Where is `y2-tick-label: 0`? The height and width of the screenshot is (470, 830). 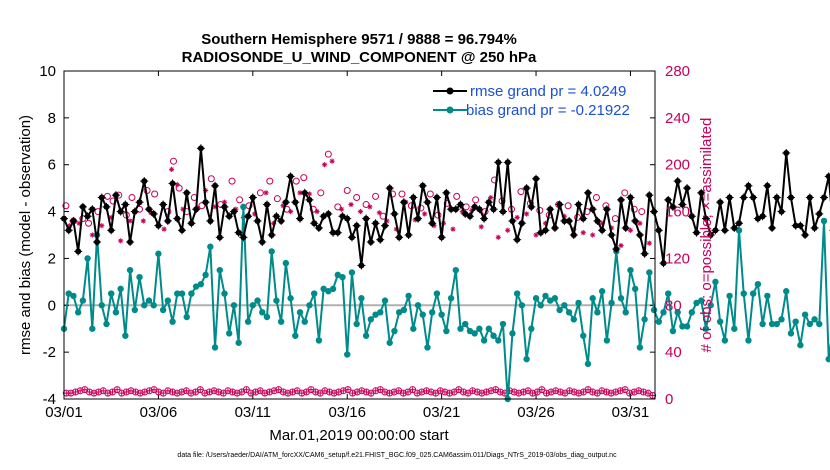 y2-tick-label: 0 is located at coordinates (669, 399).